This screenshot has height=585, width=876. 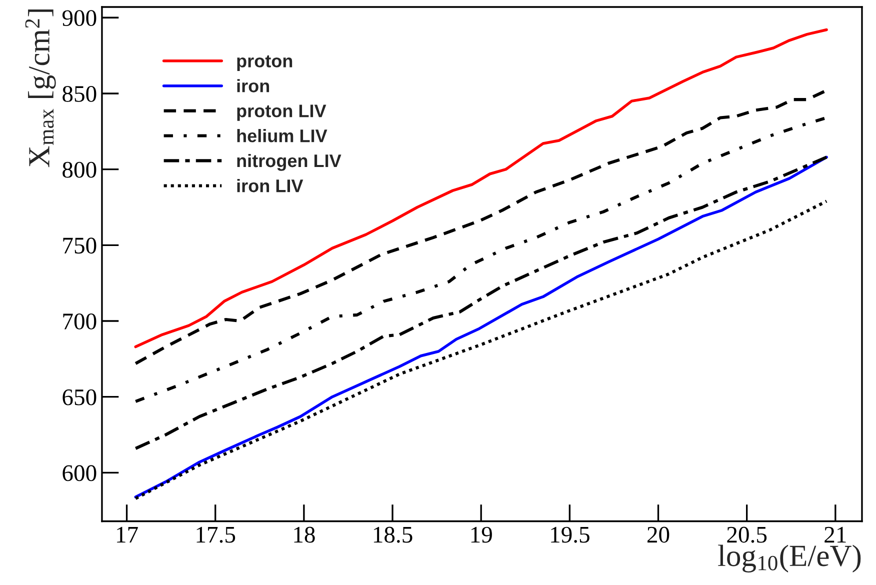 I want to click on legend-label: nitrogen LIV, so click(x=289, y=162).